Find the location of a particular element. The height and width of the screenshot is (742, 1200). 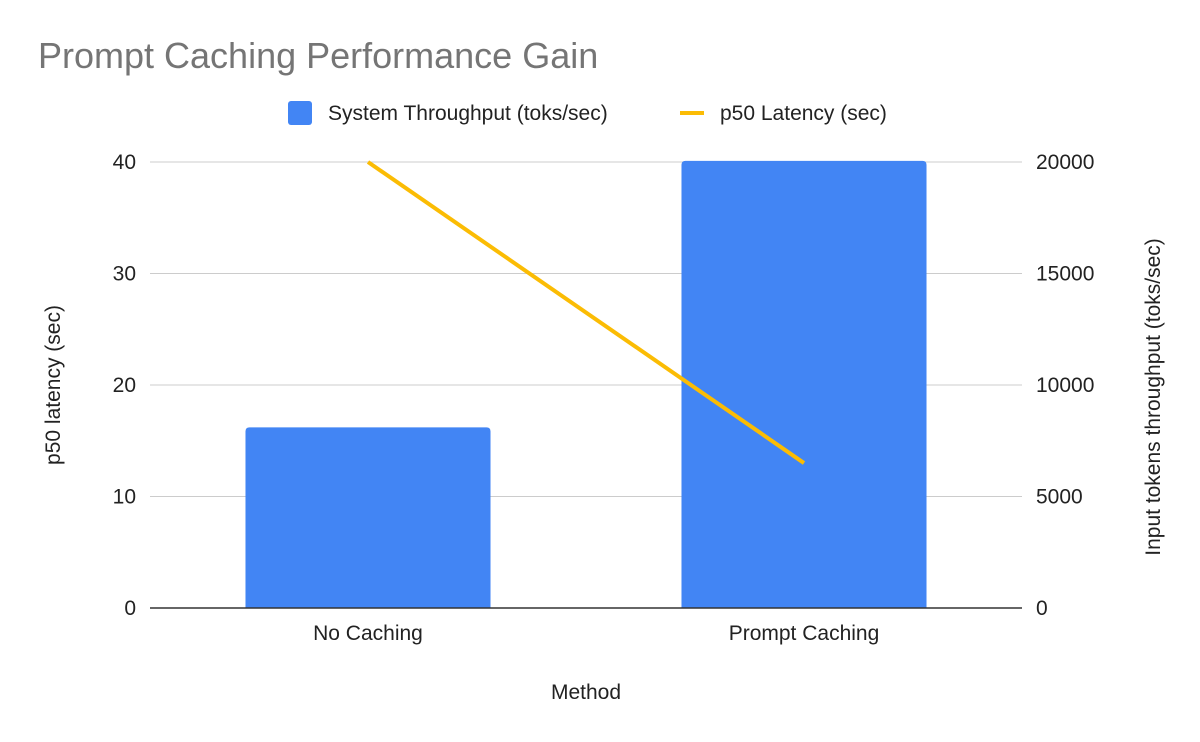

left-tick-label: 10 is located at coordinates (124, 497).